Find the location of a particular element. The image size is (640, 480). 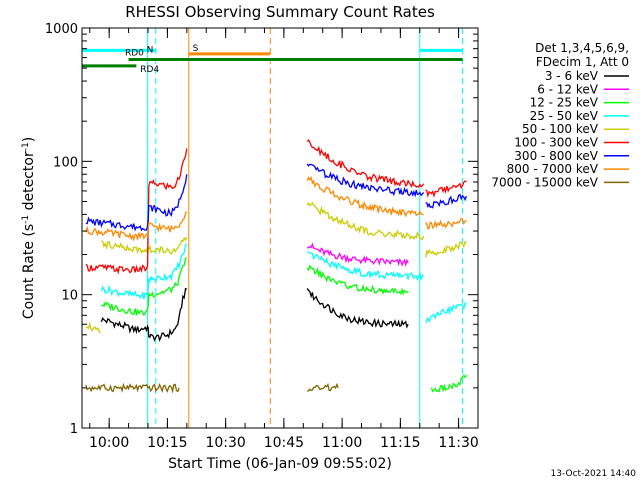

legend-label-4: 50 - 100 keV is located at coordinates (560, 129).